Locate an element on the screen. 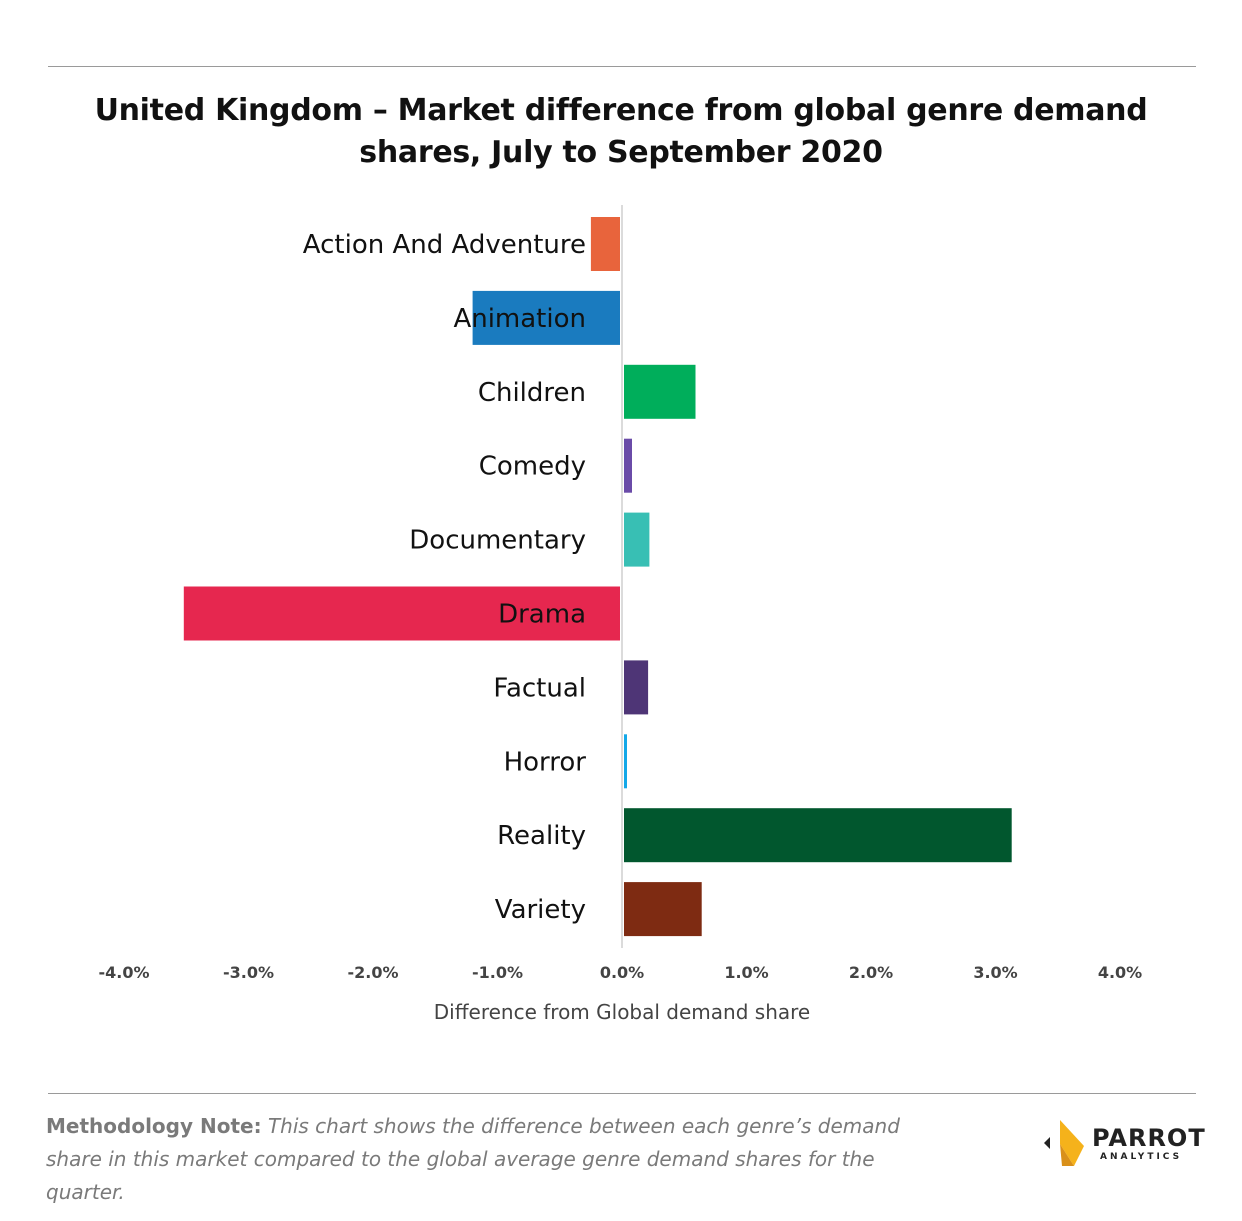  x-tick-label: -1.0% is located at coordinates (497, 972).